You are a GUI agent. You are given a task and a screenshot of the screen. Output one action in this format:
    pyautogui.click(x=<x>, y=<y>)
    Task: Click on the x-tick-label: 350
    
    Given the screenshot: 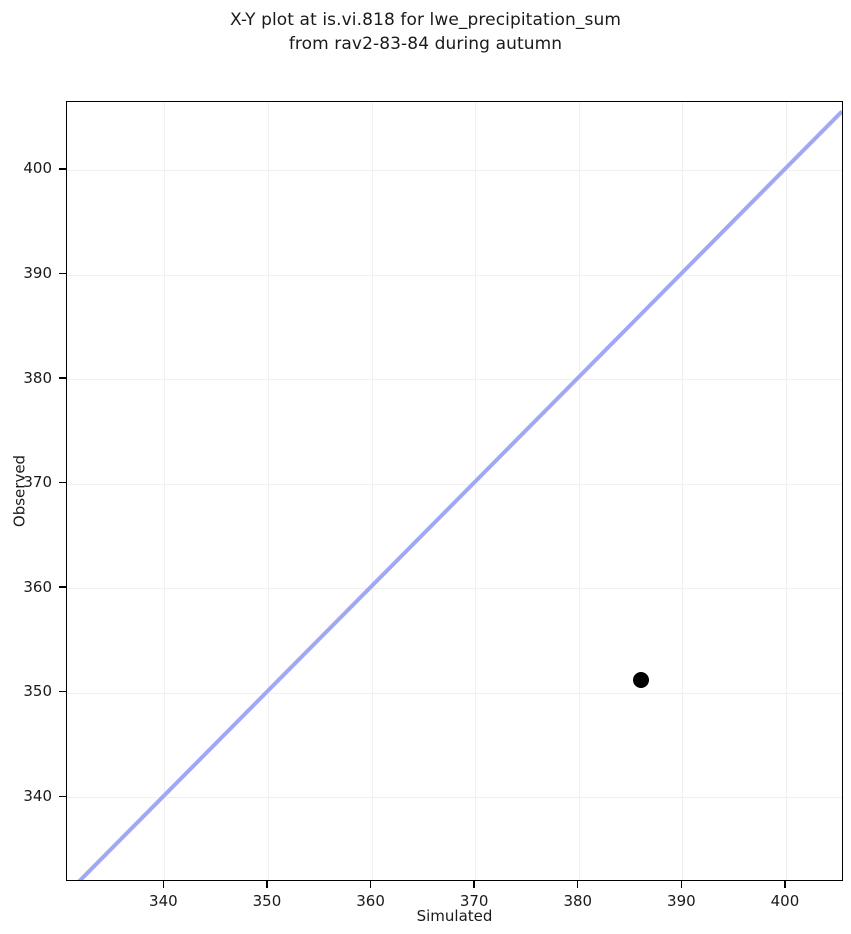 What is the action you would take?
    pyautogui.click(x=267, y=901)
    